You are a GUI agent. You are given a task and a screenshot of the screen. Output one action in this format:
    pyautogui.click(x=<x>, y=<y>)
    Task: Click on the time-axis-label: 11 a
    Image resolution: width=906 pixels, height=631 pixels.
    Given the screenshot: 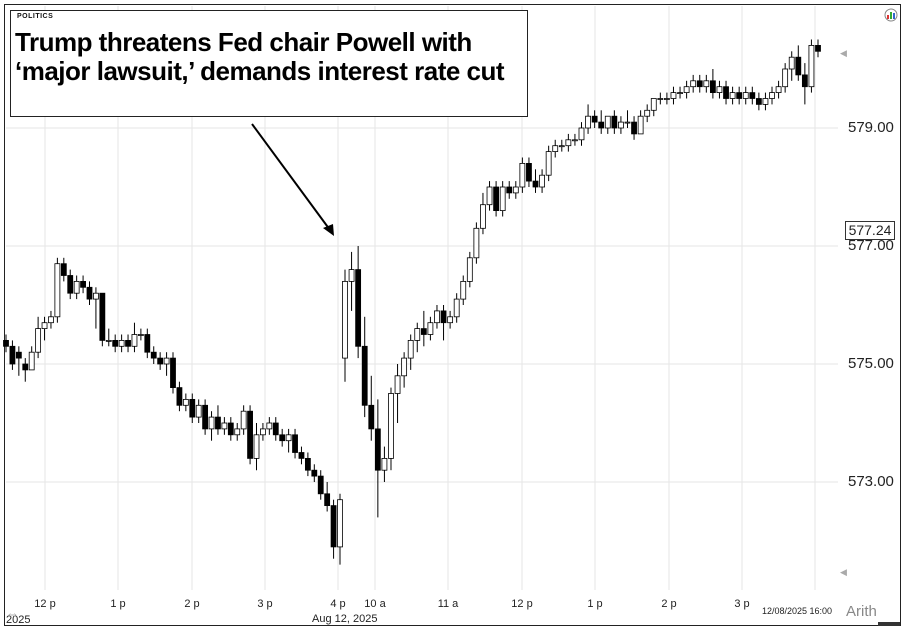 What is the action you would take?
    pyautogui.click(x=448, y=604)
    